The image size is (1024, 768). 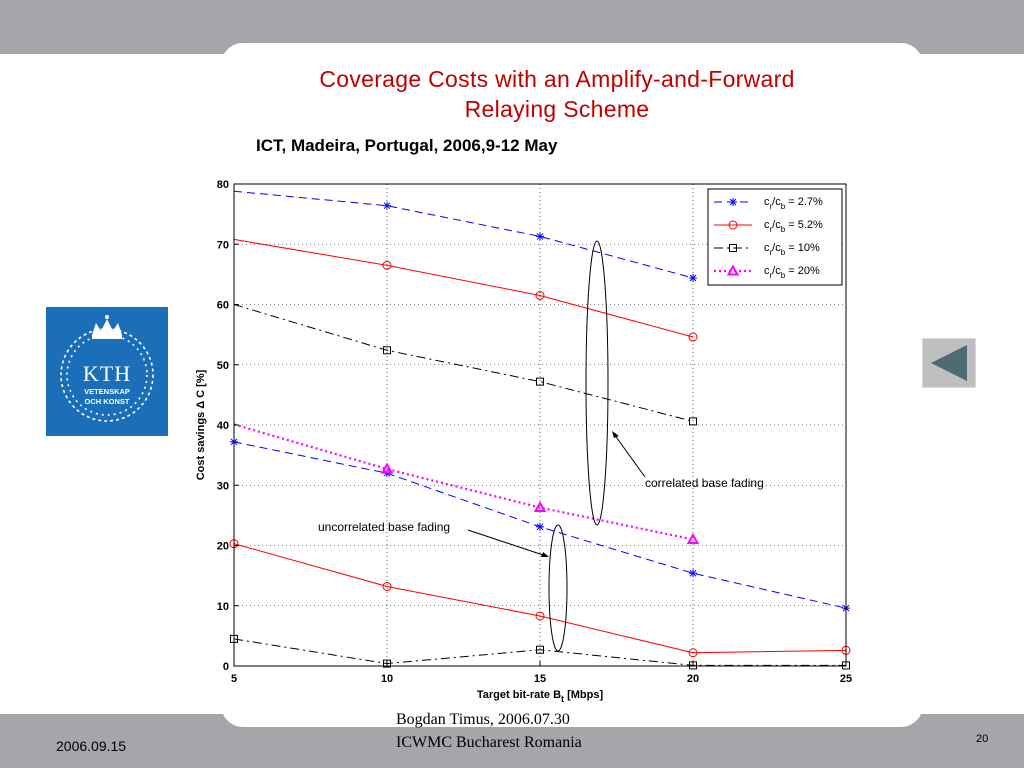 I want to click on x-axis-label-unit: [Mbps], so click(x=583, y=695).